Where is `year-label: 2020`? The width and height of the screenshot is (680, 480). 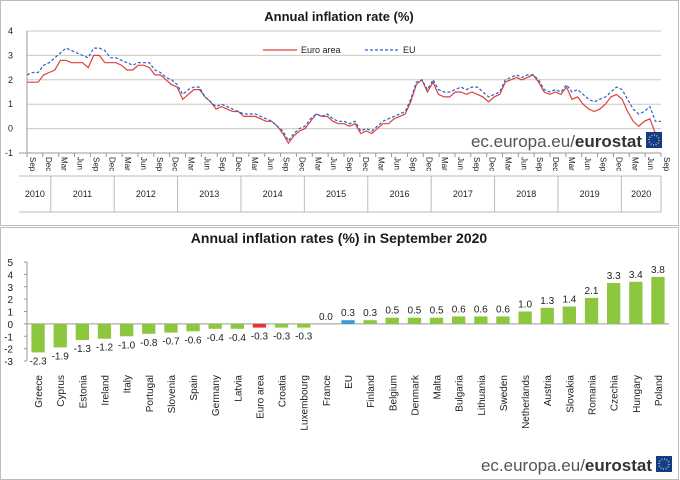 year-label: 2020 is located at coordinates (641, 194).